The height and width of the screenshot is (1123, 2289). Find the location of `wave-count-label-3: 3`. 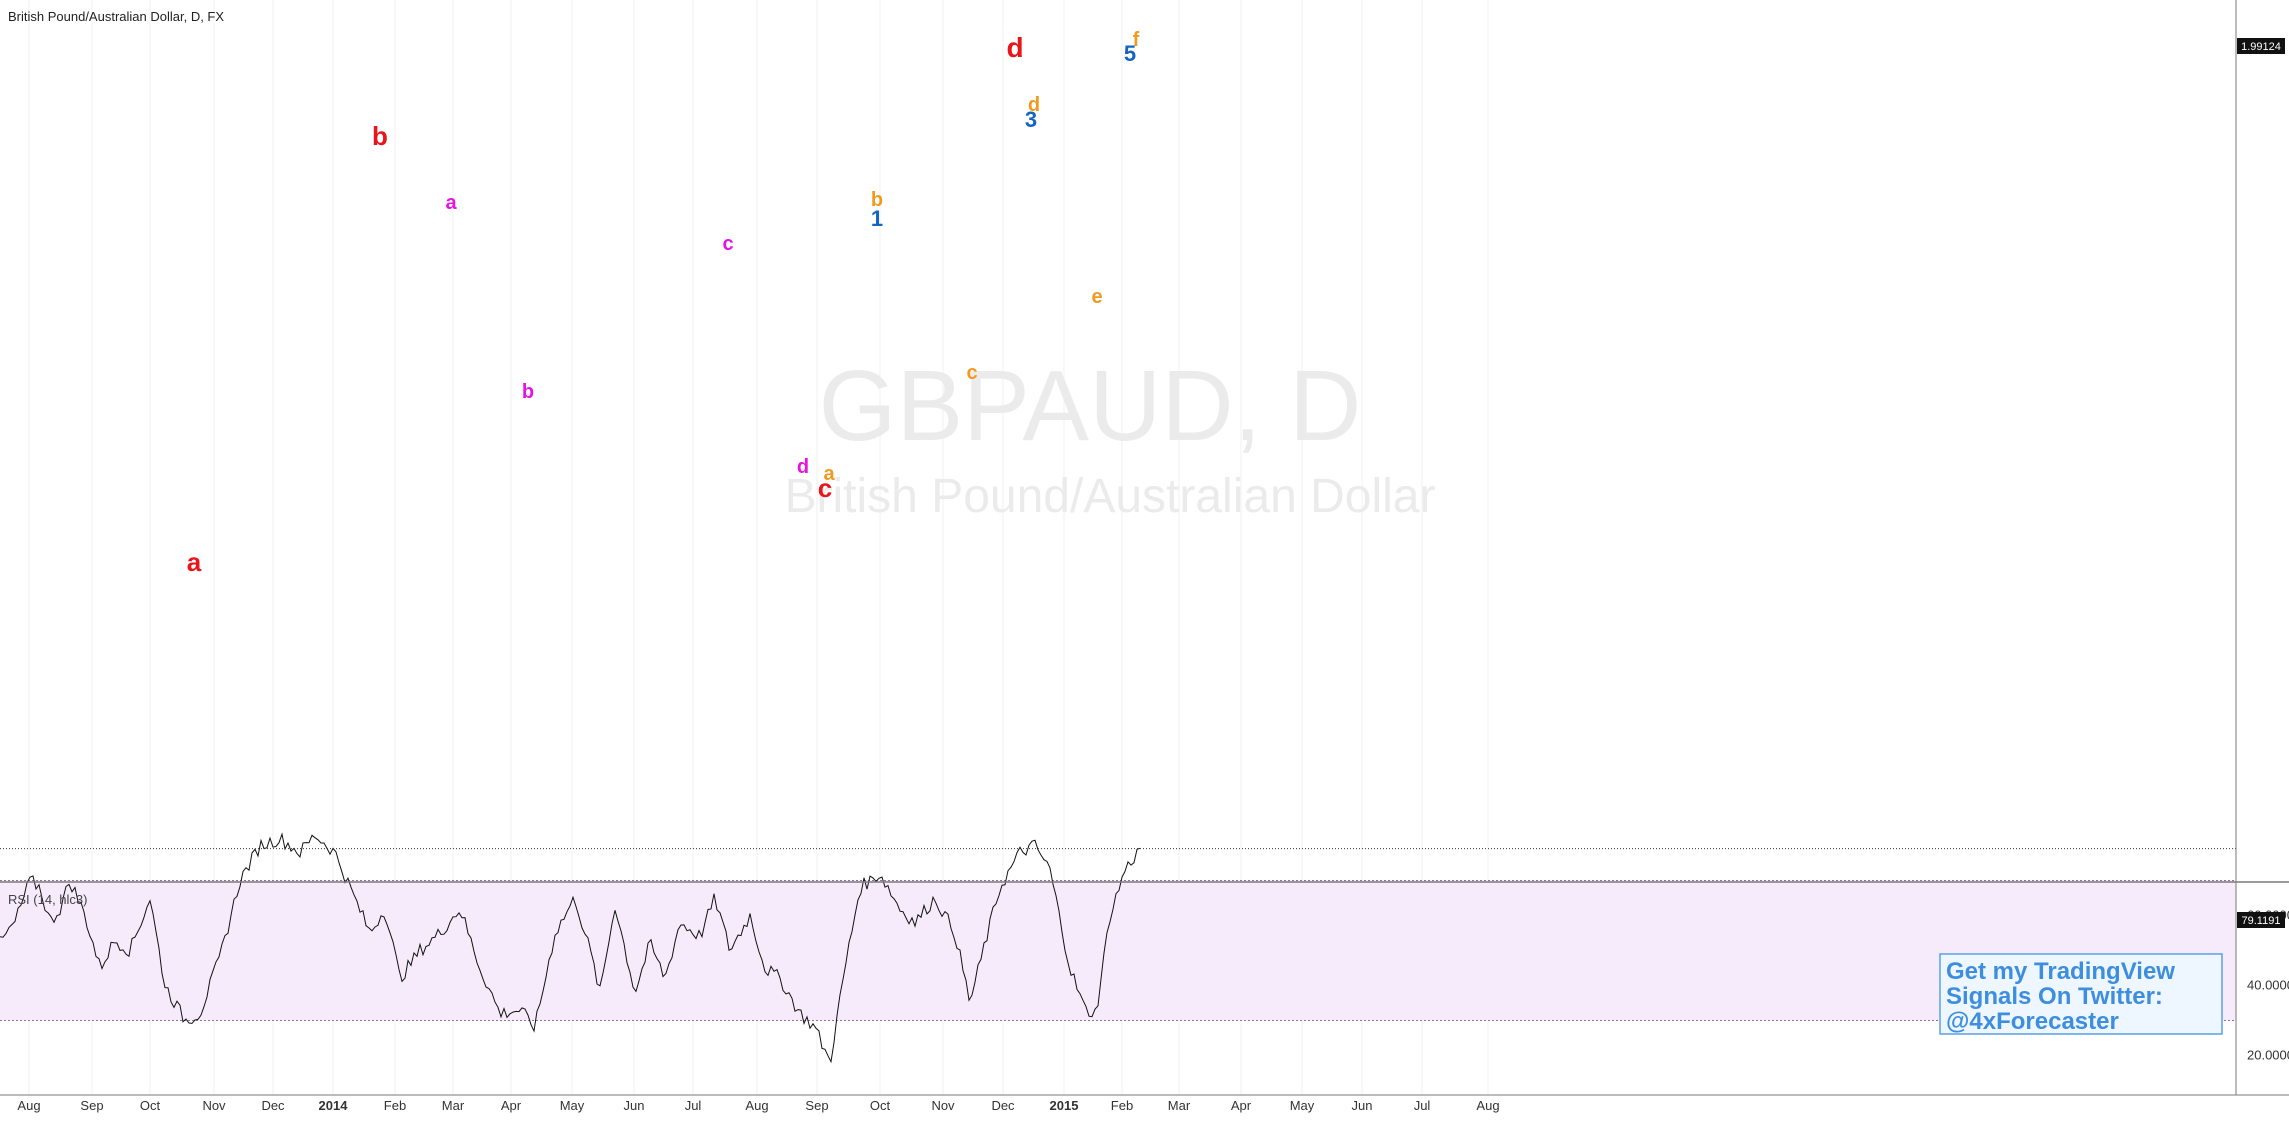

wave-count-label-3: 3 is located at coordinates (1031, 119).